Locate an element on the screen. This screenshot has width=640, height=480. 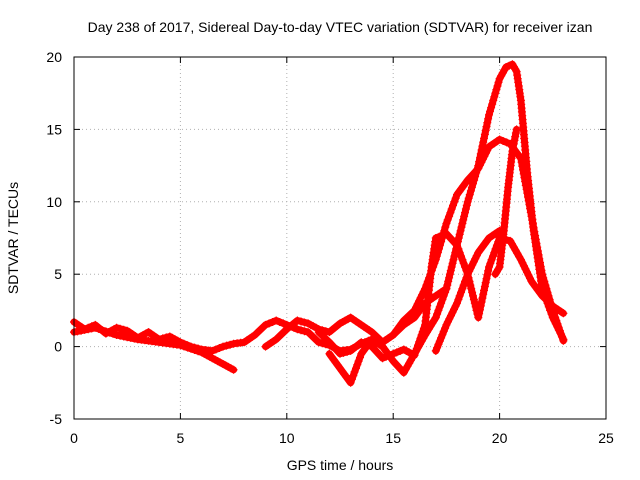
y-tick-label: 10 is located at coordinates (54, 202).